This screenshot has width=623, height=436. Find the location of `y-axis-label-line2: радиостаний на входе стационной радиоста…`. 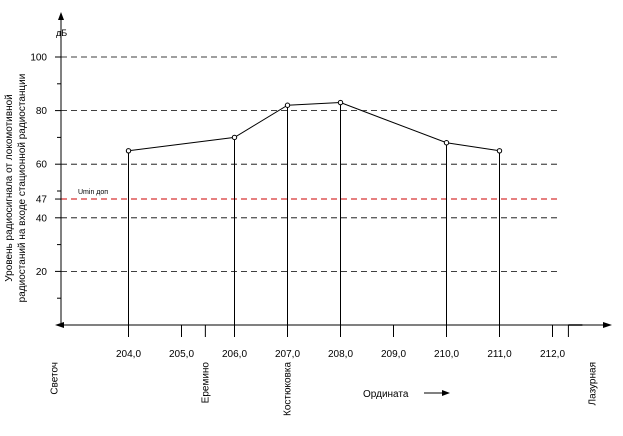

y-axis-label-line2: радиостаний на входе стационной радиоста… is located at coordinates (22, 188).